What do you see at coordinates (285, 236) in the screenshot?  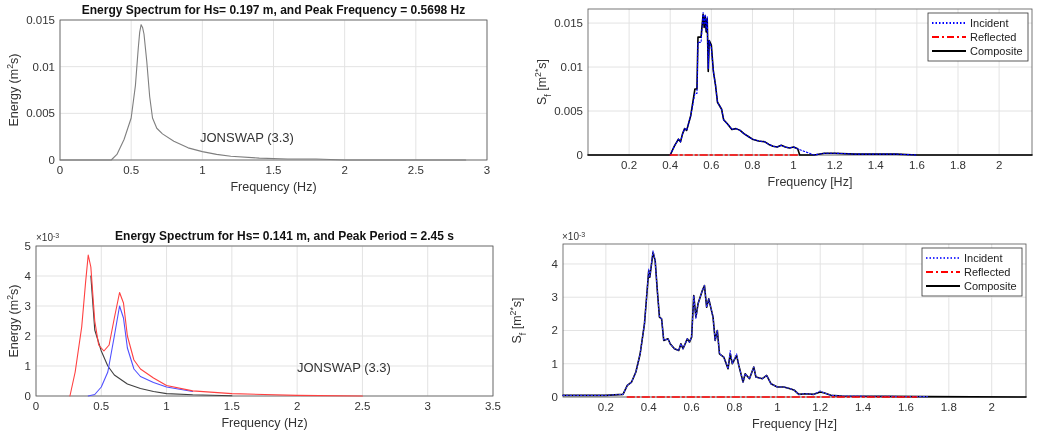 I see `chart-title: Energy Spectrum for Hs= 0.141 m, and Peak Period = 2.45 s` at bounding box center [285, 236].